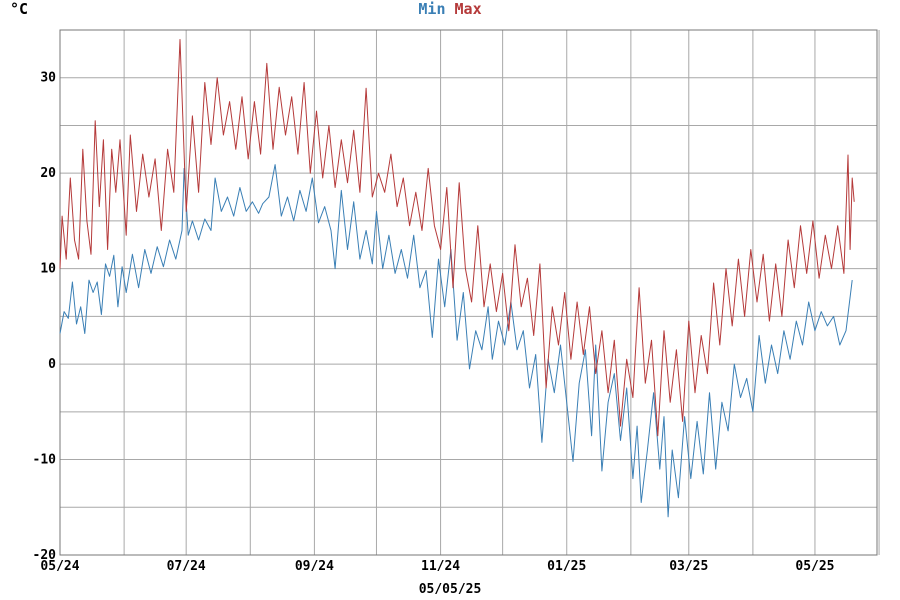  I want to click on x-tick-label: 01/25, so click(566, 566).